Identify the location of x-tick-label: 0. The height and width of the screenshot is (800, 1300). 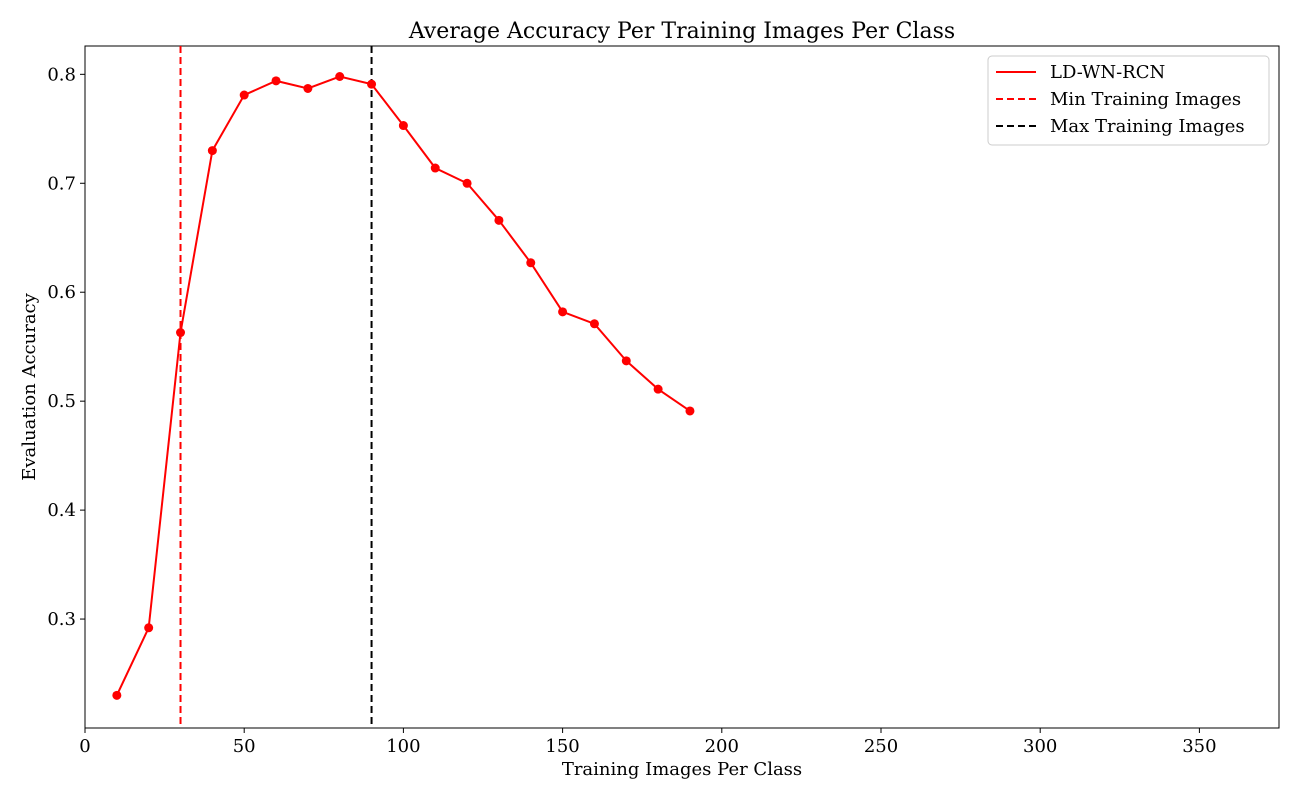
(84, 746).